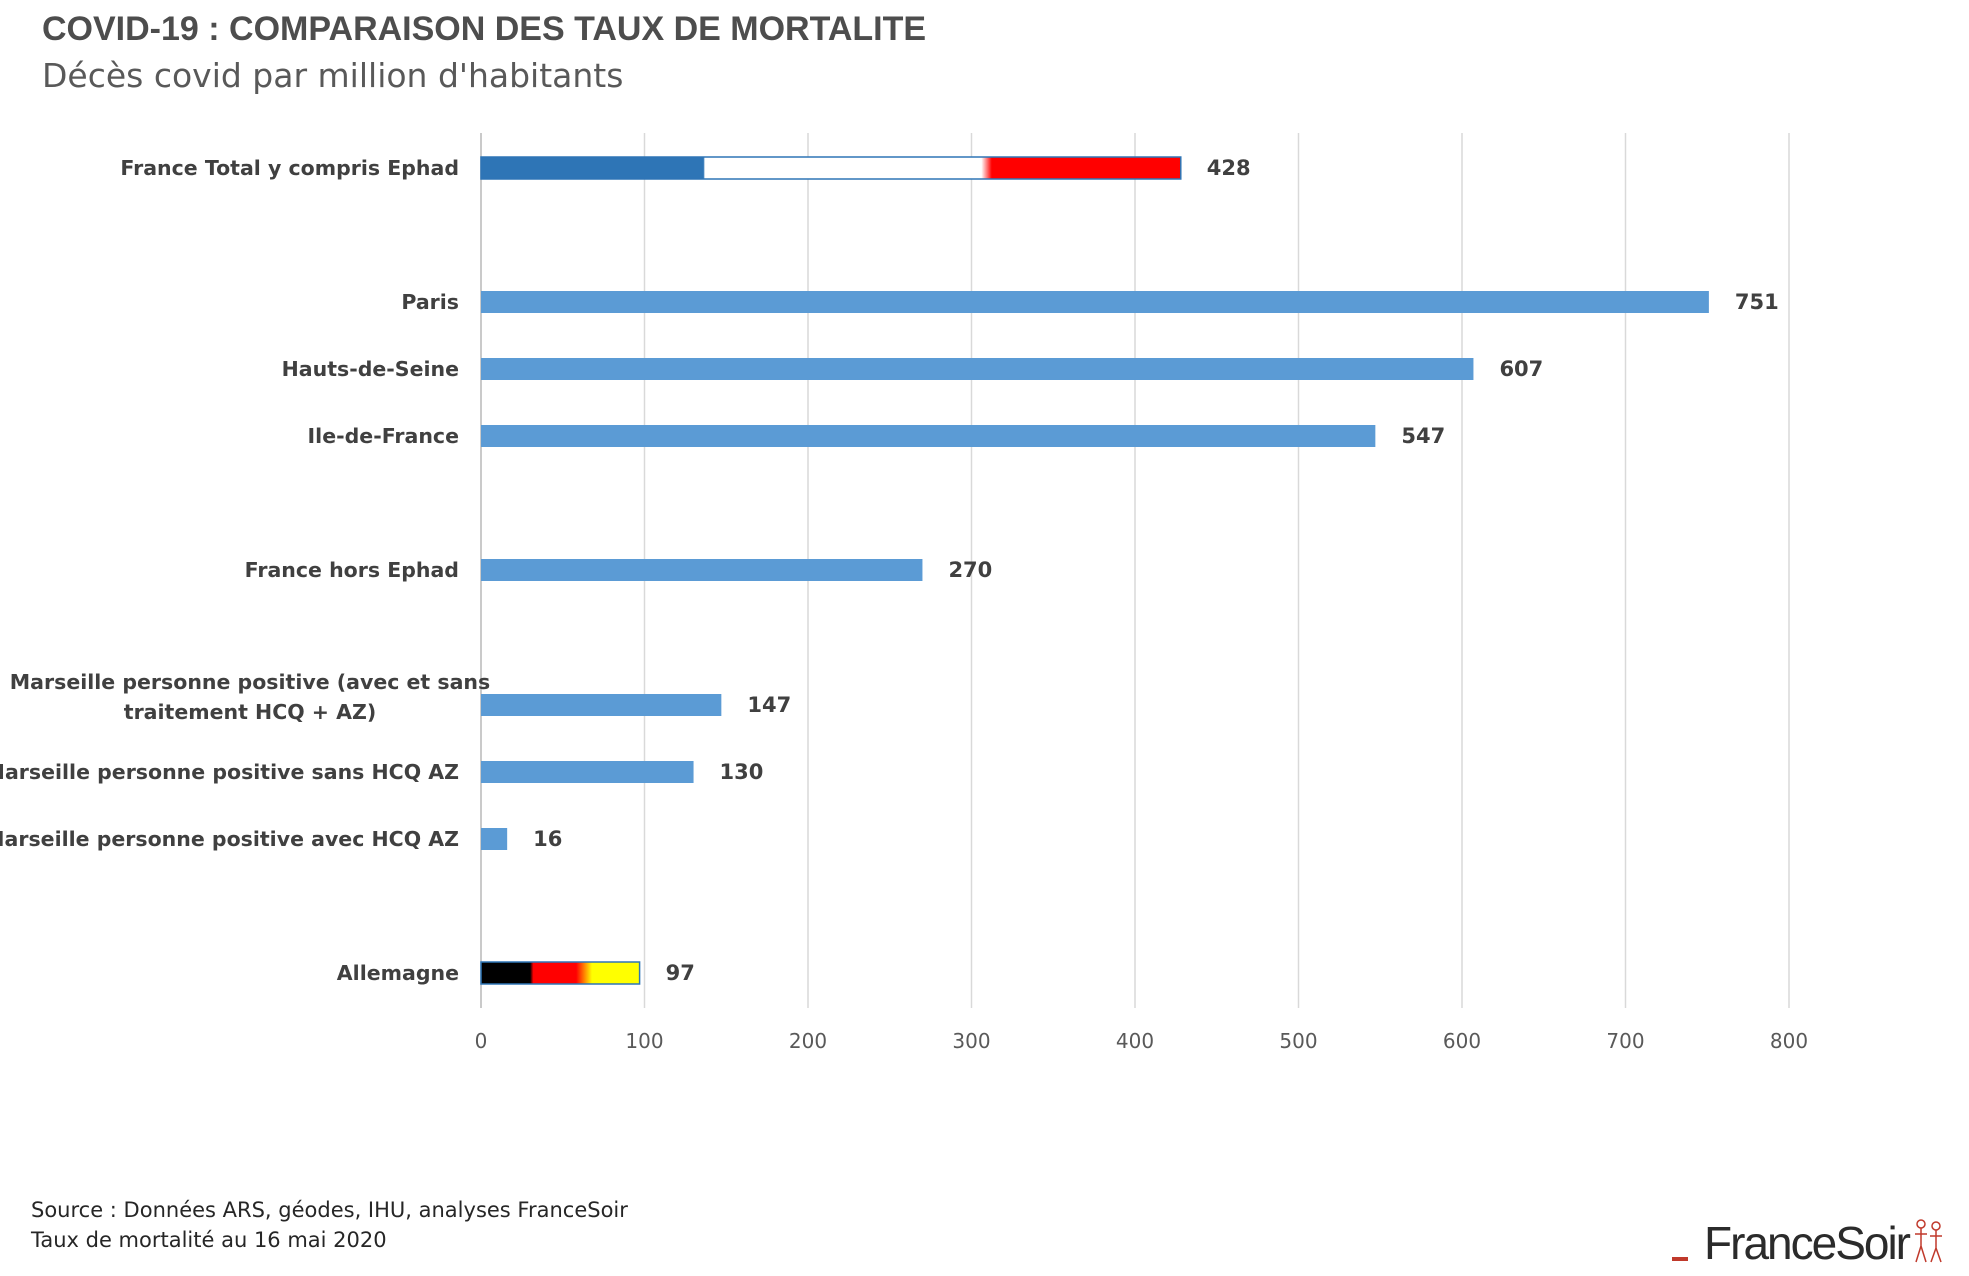  Describe the element at coordinates (370, 369) in the screenshot. I see `category-label: Hauts-de-Seine` at that location.